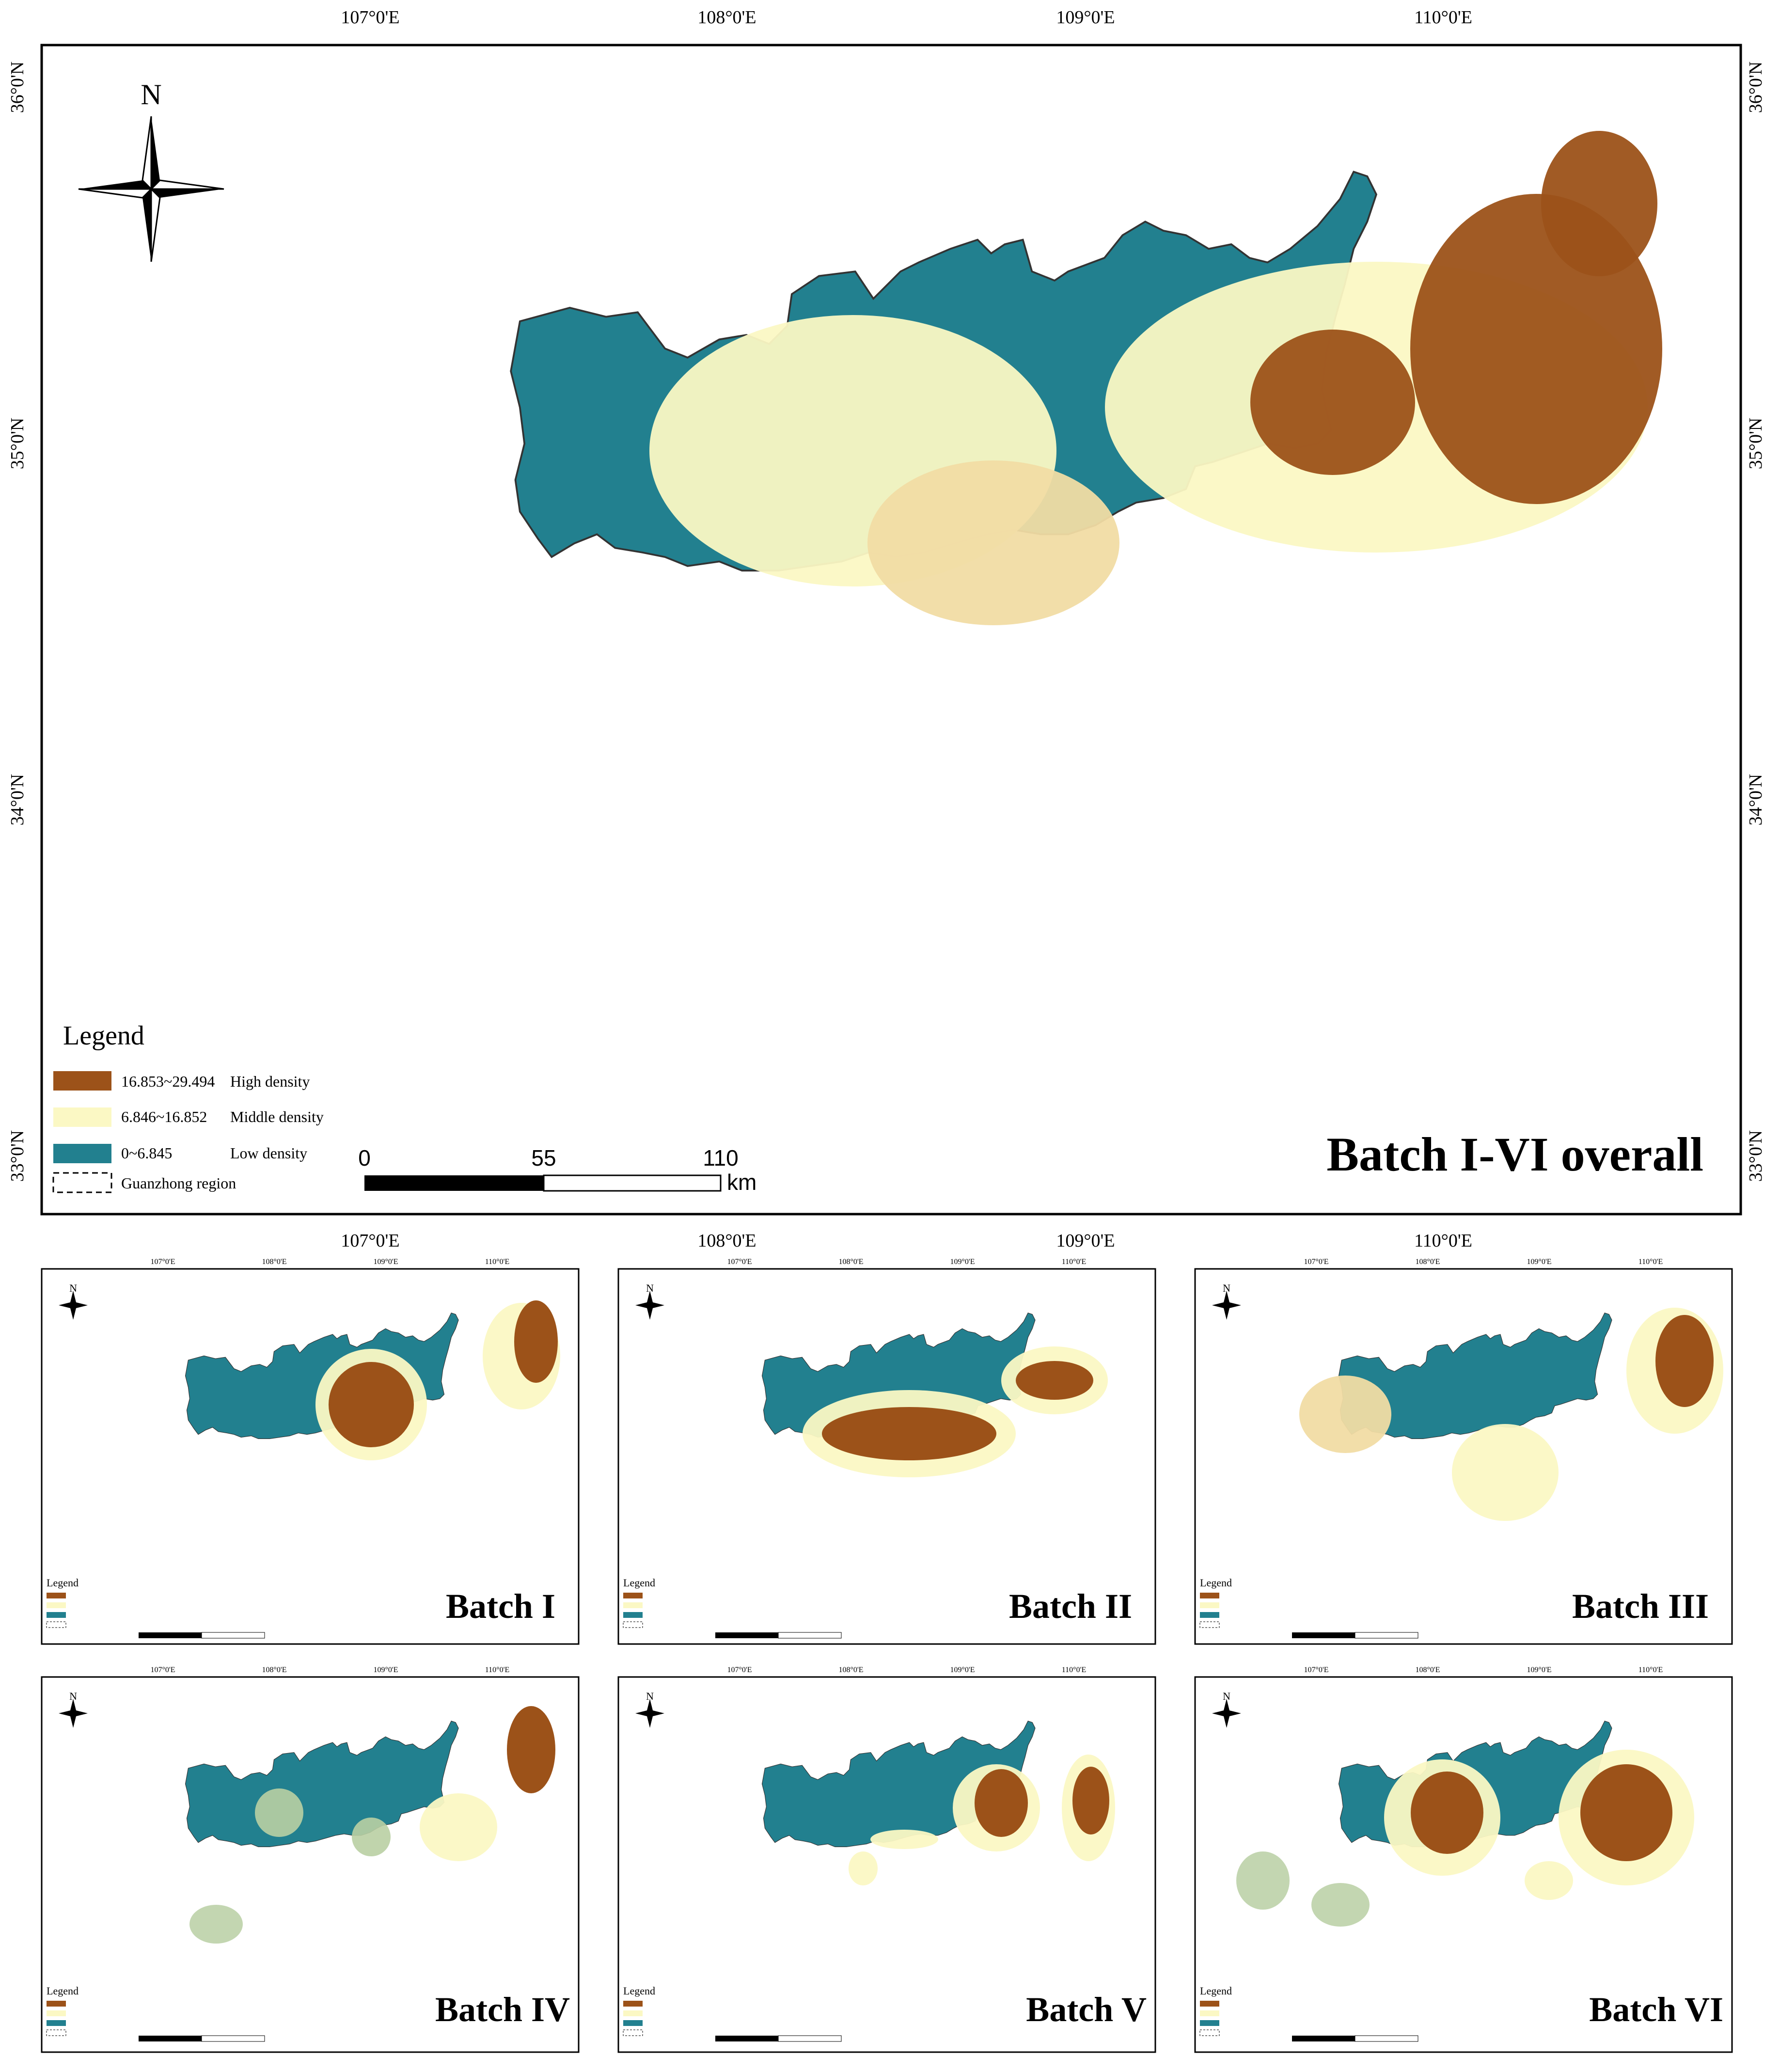 This screenshot has height=2072, width=1780. What do you see at coordinates (370, 17) in the screenshot?
I see `lon-label-top: 107°0'E` at bounding box center [370, 17].